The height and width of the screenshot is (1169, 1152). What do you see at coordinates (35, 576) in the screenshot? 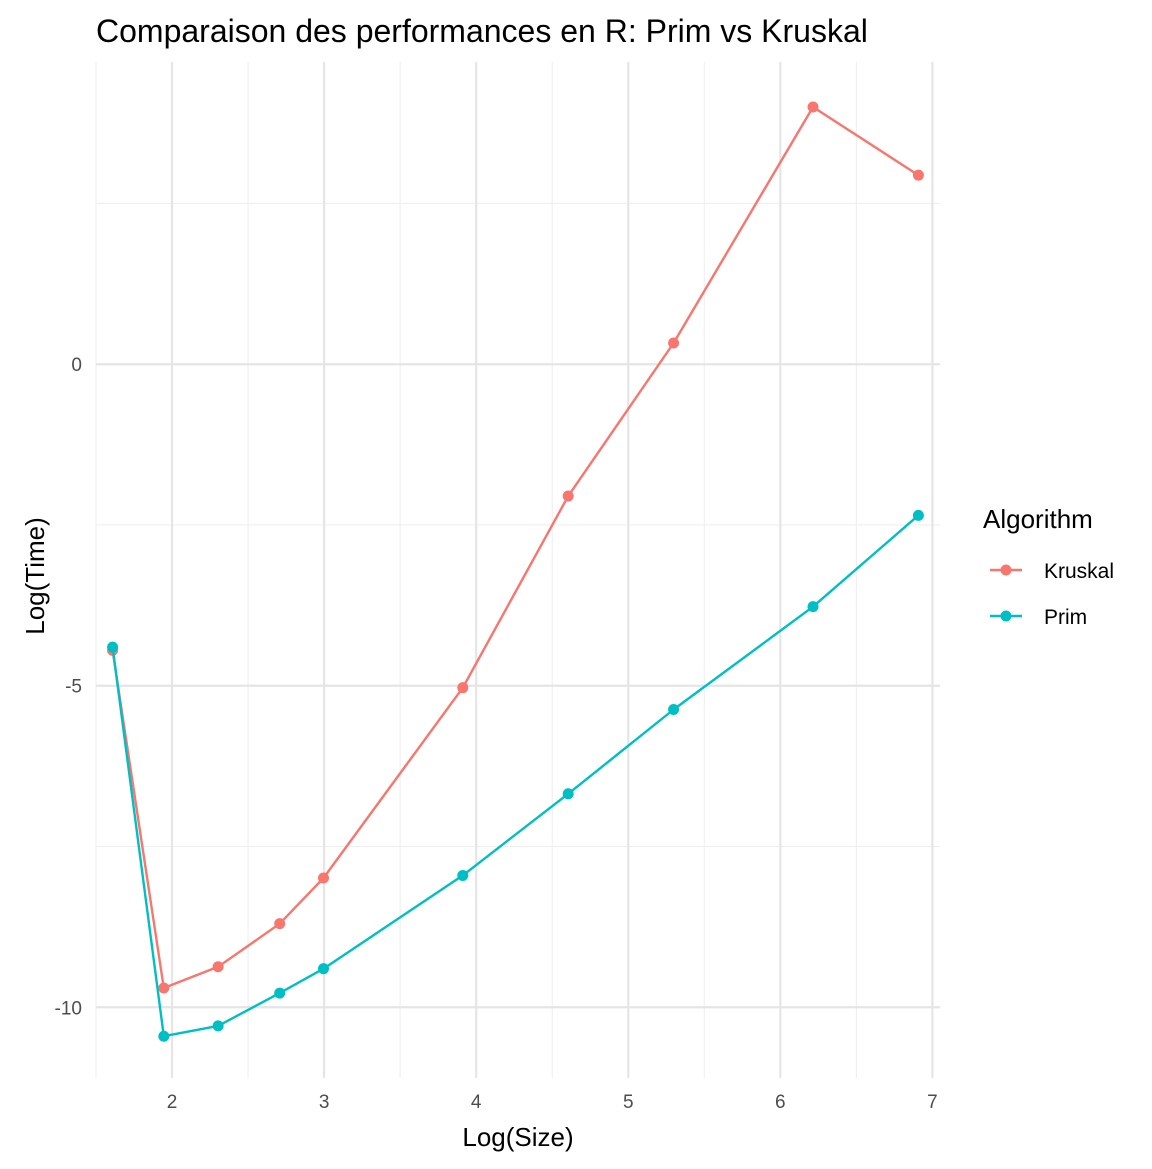
I see `y-axis-title: Log(Time)` at bounding box center [35, 576].